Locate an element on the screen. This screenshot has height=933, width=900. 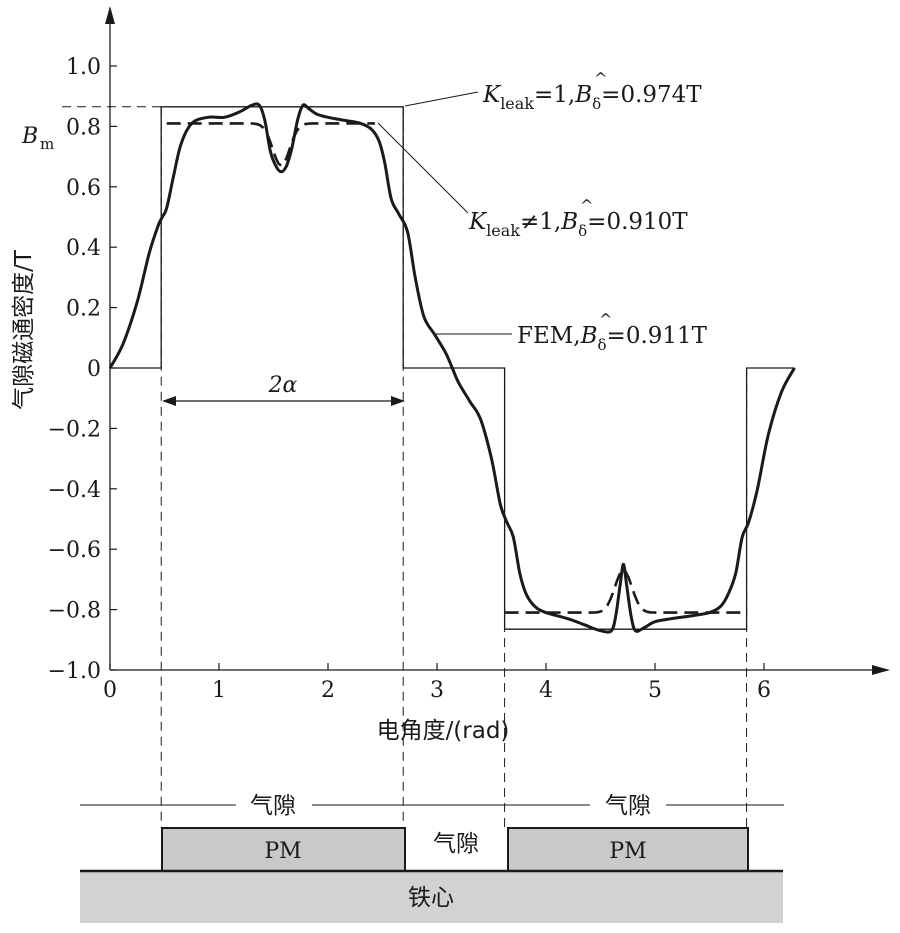
pm-left is located at coordinates (283, 849).